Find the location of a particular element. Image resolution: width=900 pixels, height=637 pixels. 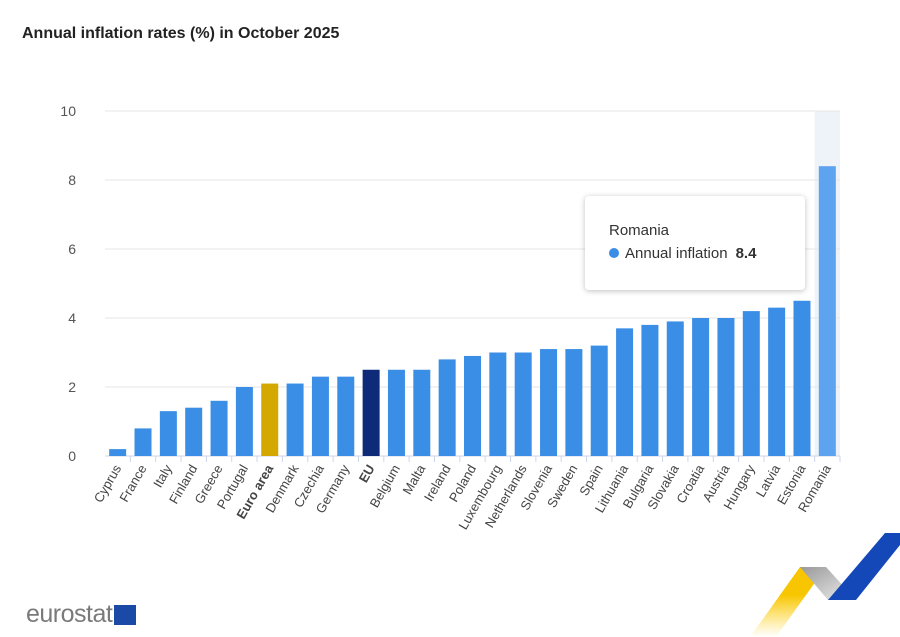

y-tick-label: 6 is located at coordinates (72, 249).